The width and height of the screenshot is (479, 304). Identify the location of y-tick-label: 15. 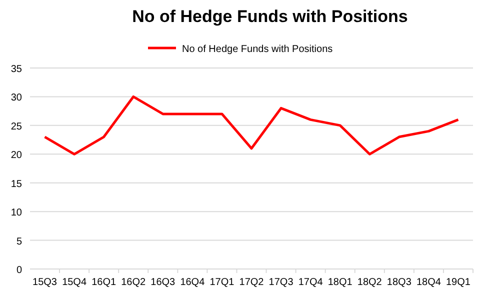
(16, 184).